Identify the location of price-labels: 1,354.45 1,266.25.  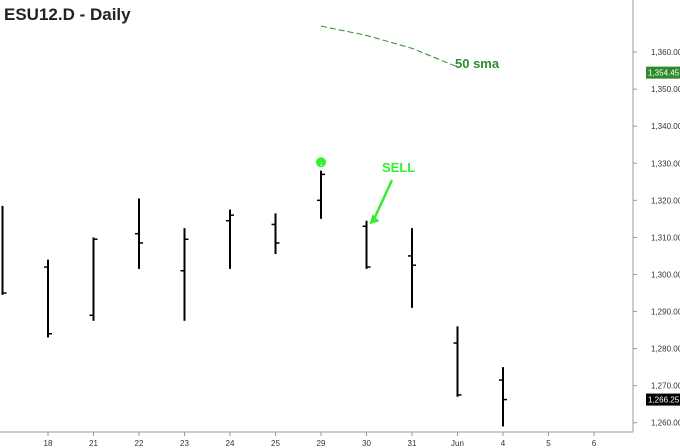
(663, 236).